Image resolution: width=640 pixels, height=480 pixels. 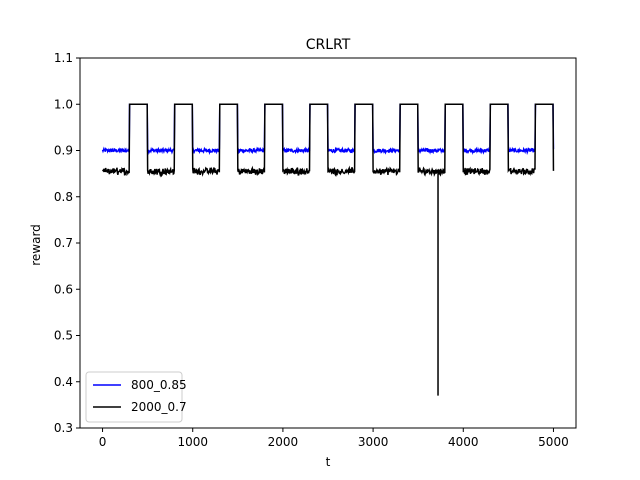 I want to click on legend-label: 2000_0.7, so click(x=159, y=407).